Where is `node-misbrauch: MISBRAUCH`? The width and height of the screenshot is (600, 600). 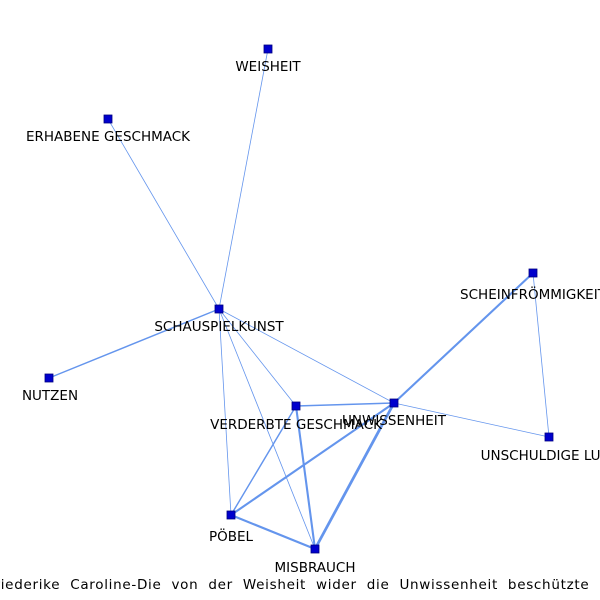 node-misbrauch: MISBRAUCH is located at coordinates (315, 560).